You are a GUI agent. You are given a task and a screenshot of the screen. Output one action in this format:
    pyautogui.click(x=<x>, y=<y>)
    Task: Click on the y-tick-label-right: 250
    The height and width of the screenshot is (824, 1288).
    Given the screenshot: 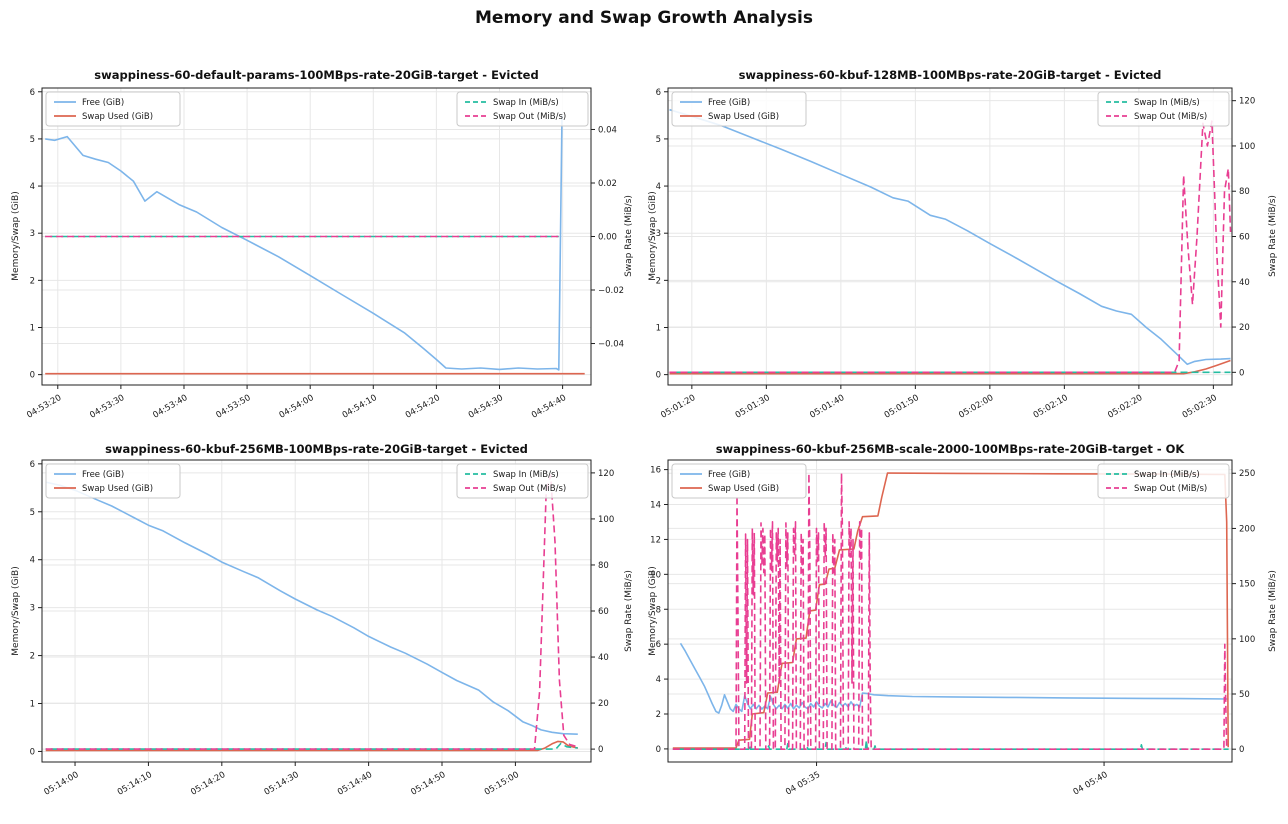 What is the action you would take?
    pyautogui.click(x=1247, y=474)
    